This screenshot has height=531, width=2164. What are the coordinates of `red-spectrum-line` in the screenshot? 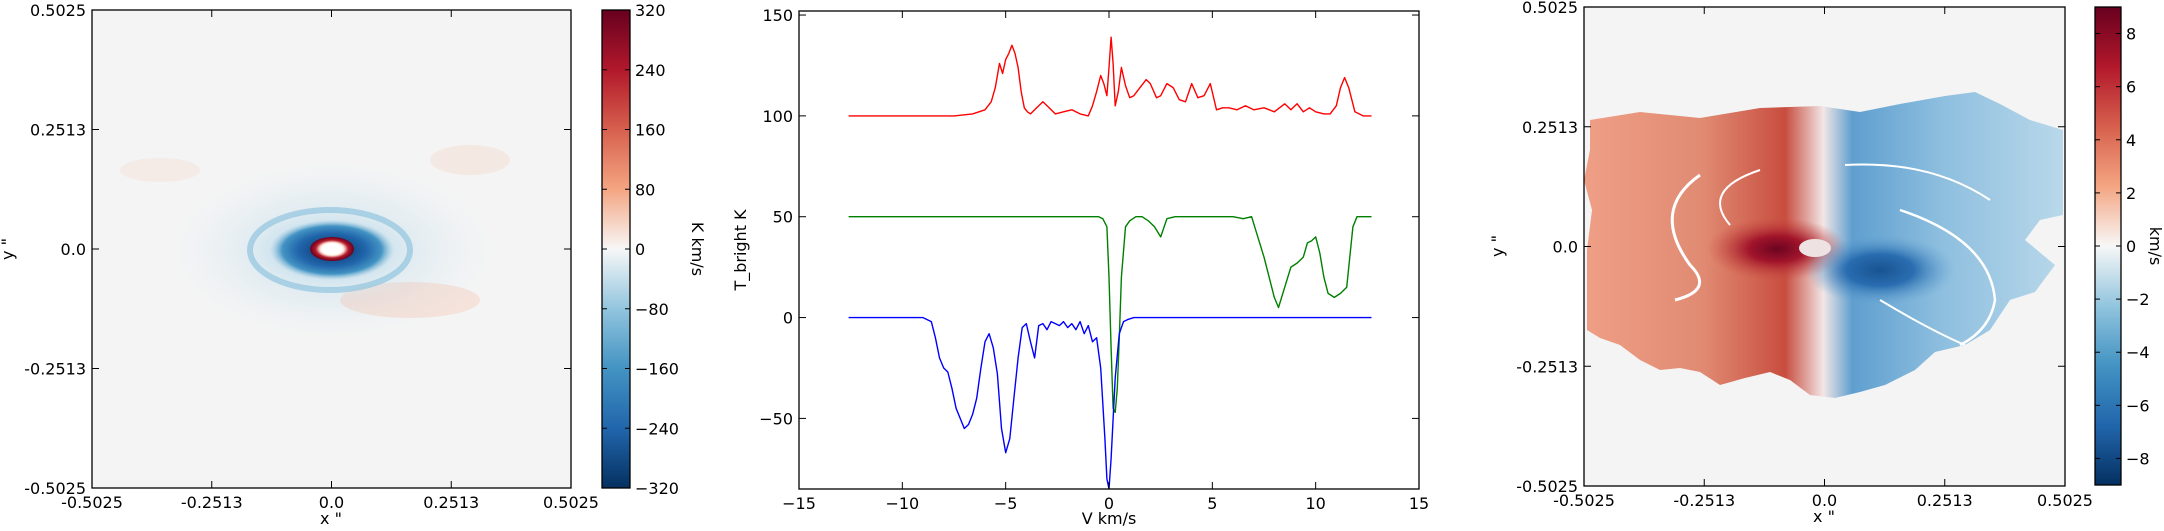 It's located at (1110, 76).